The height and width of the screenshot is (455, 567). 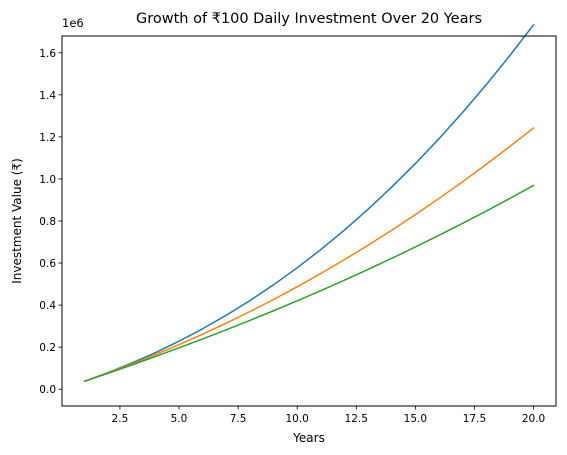 What do you see at coordinates (328, 415) in the screenshot?
I see `x-axis-ticks: 2.5 5.0 7.5 10.0 12.5 15.0 17.5 20.0` at bounding box center [328, 415].